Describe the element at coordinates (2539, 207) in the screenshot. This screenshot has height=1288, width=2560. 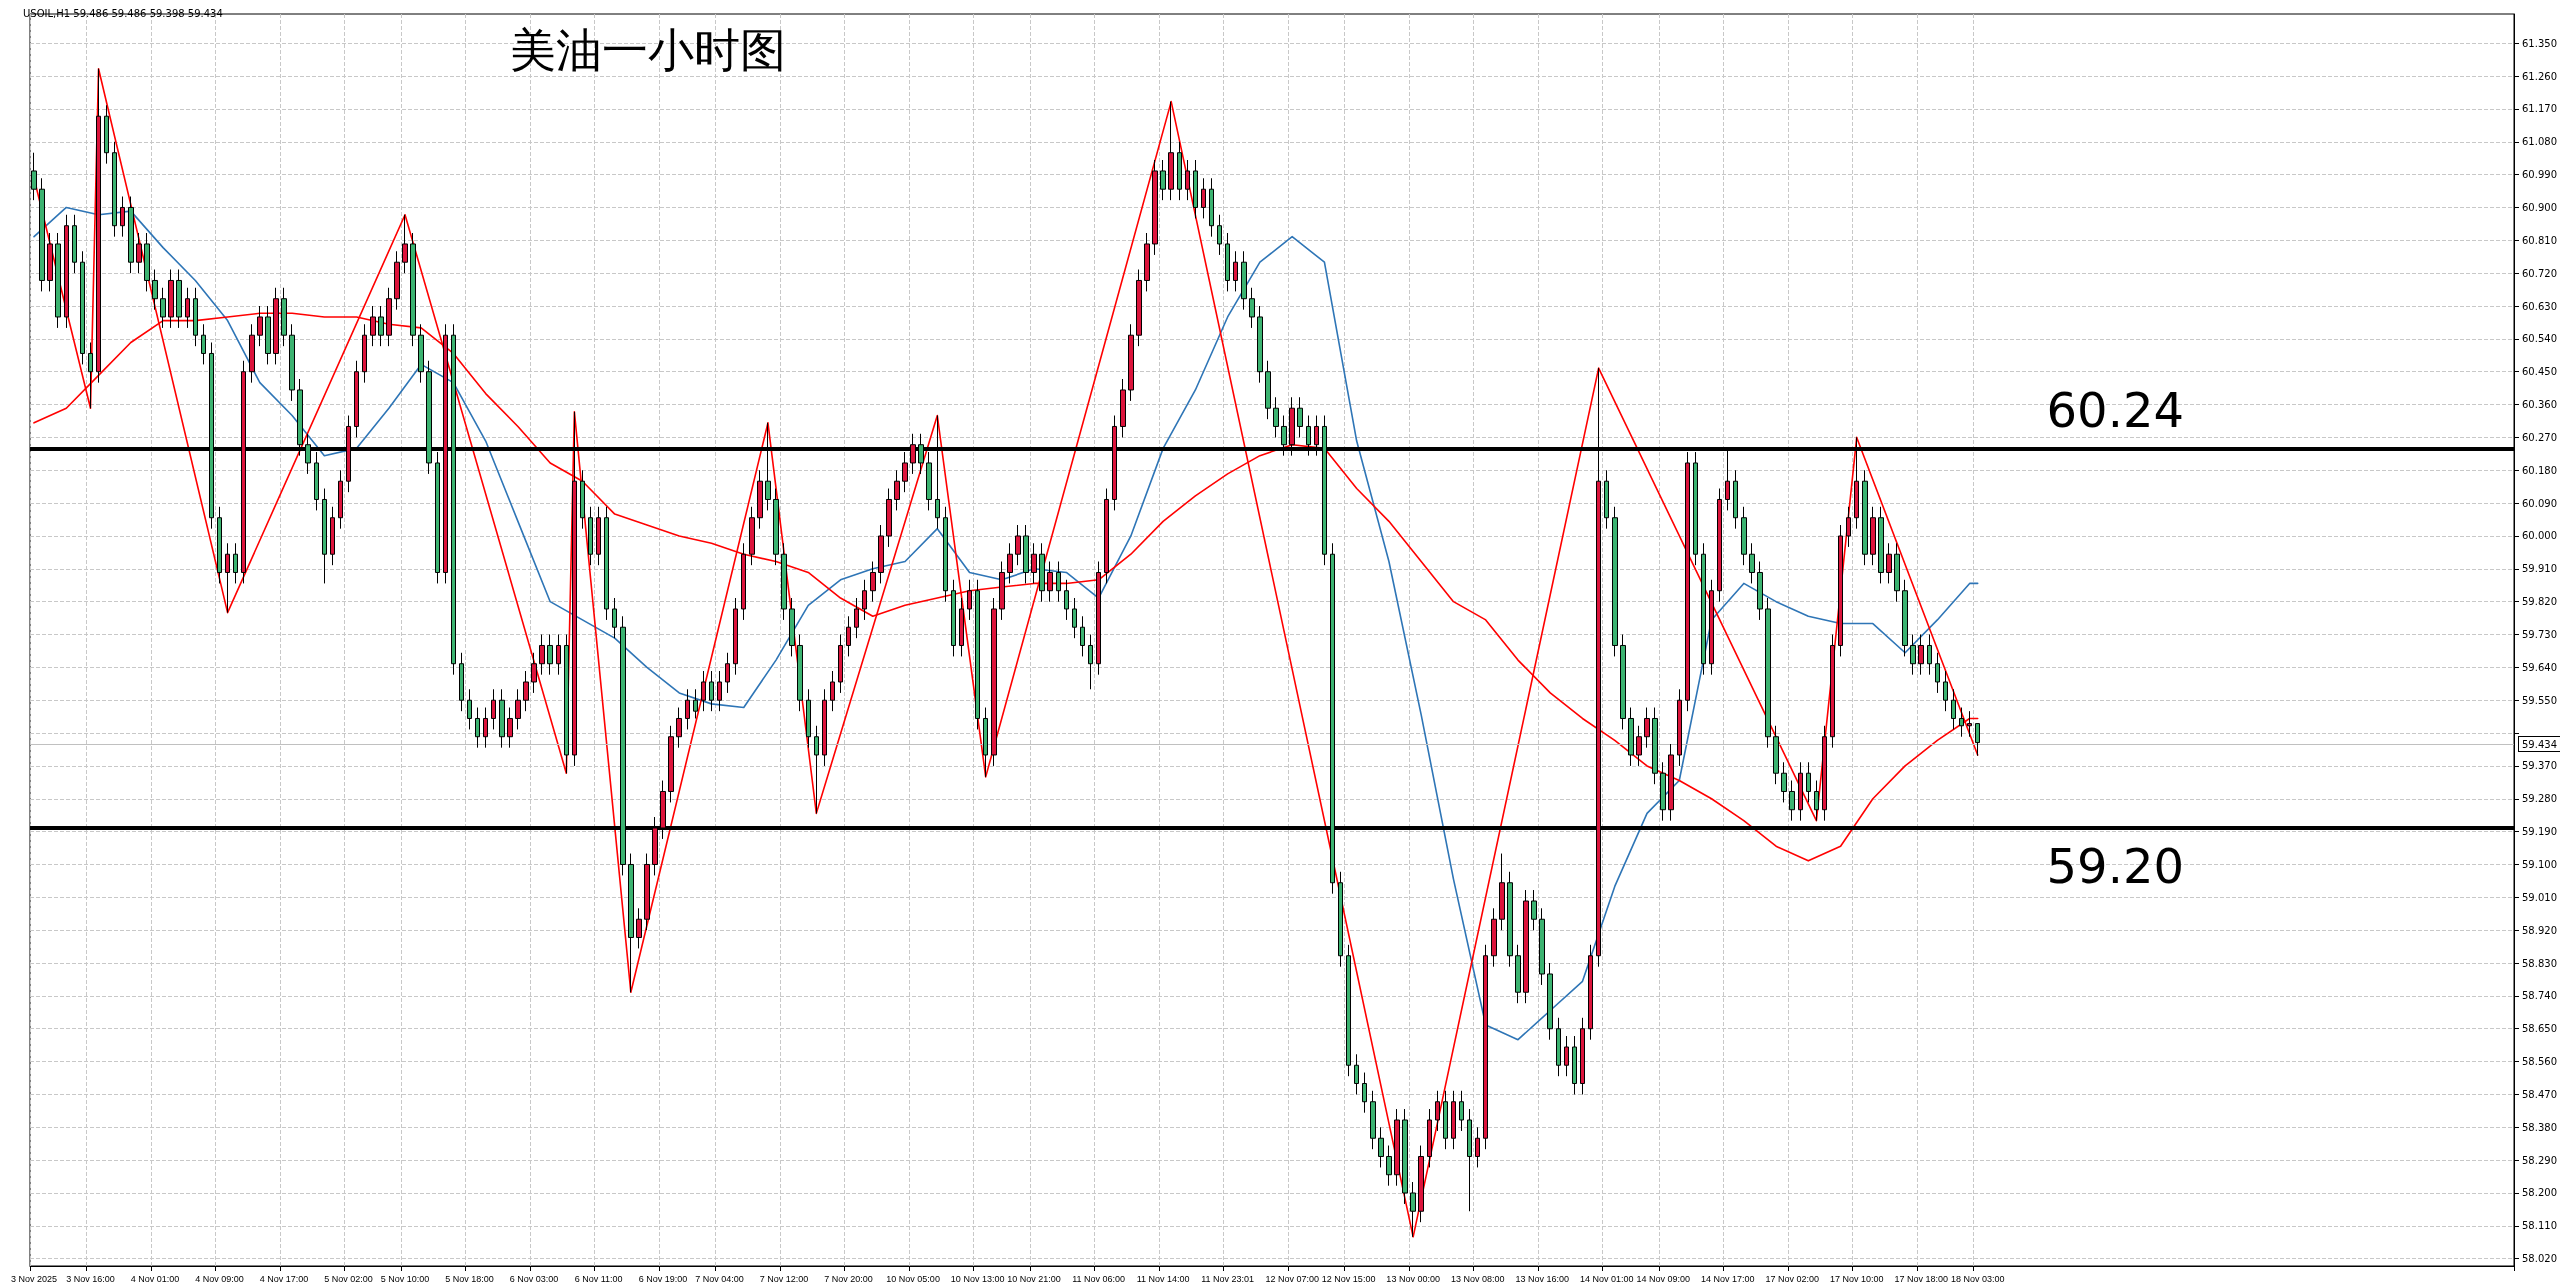
I see `y-tick-label: 60.900` at that location.